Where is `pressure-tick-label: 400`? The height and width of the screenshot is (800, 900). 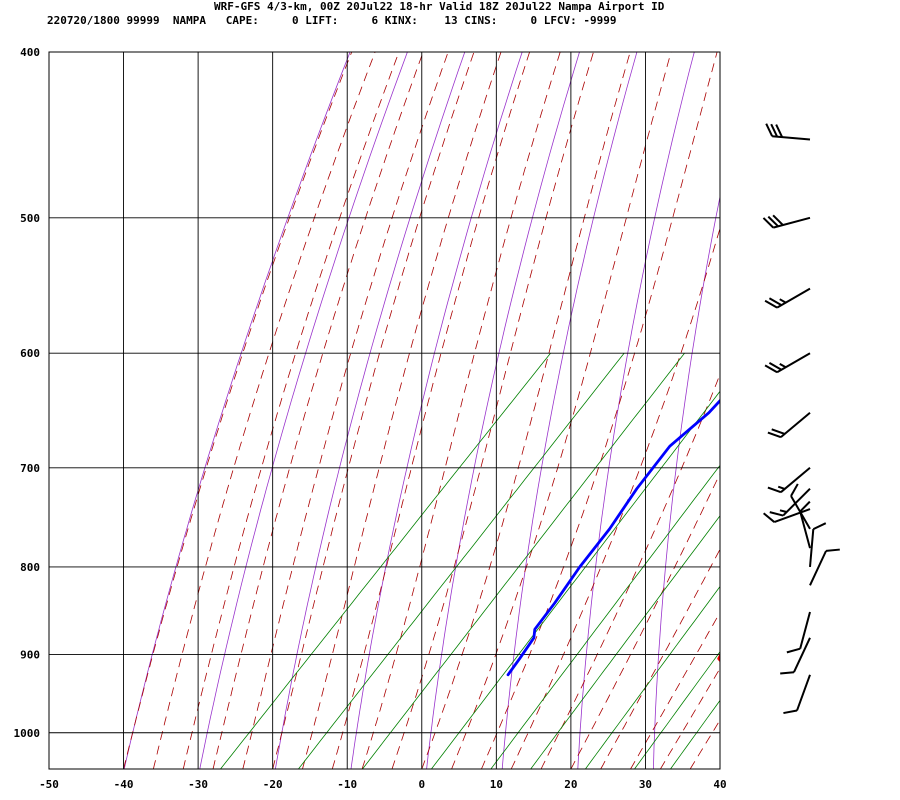
pressure-tick-label: 400 is located at coordinates (30, 52).